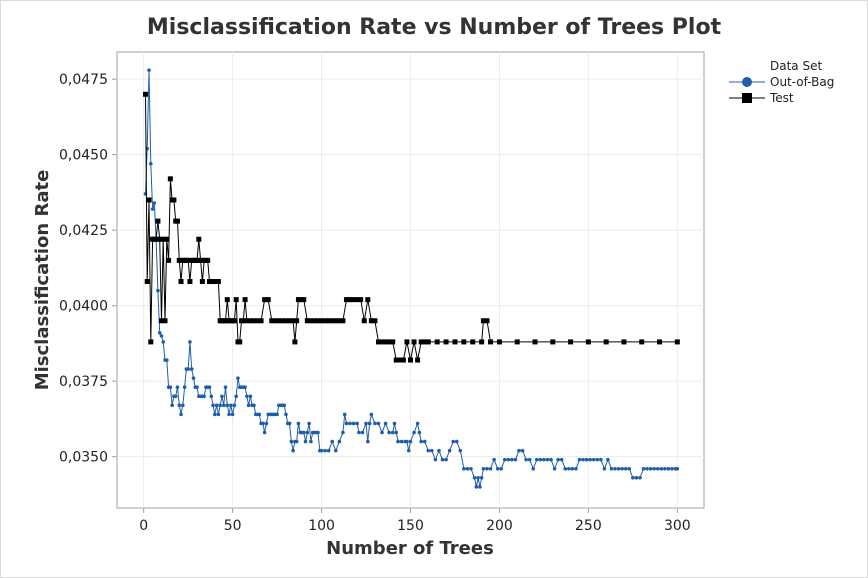  Describe the element at coordinates (588, 526) in the screenshot. I see `x-tick-label: 250` at that location.